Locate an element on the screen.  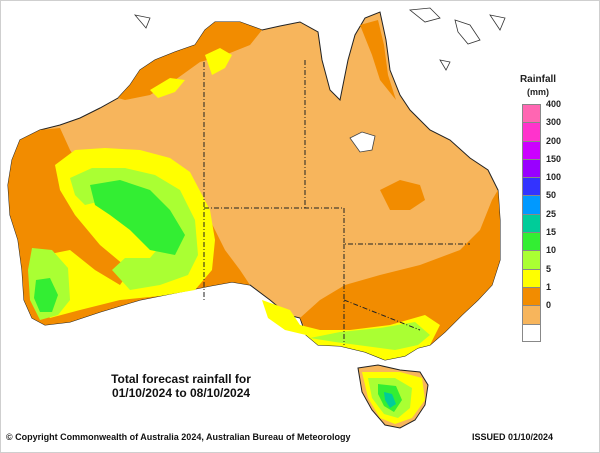
legend-bin: 150 is located at coordinates (557, 166).